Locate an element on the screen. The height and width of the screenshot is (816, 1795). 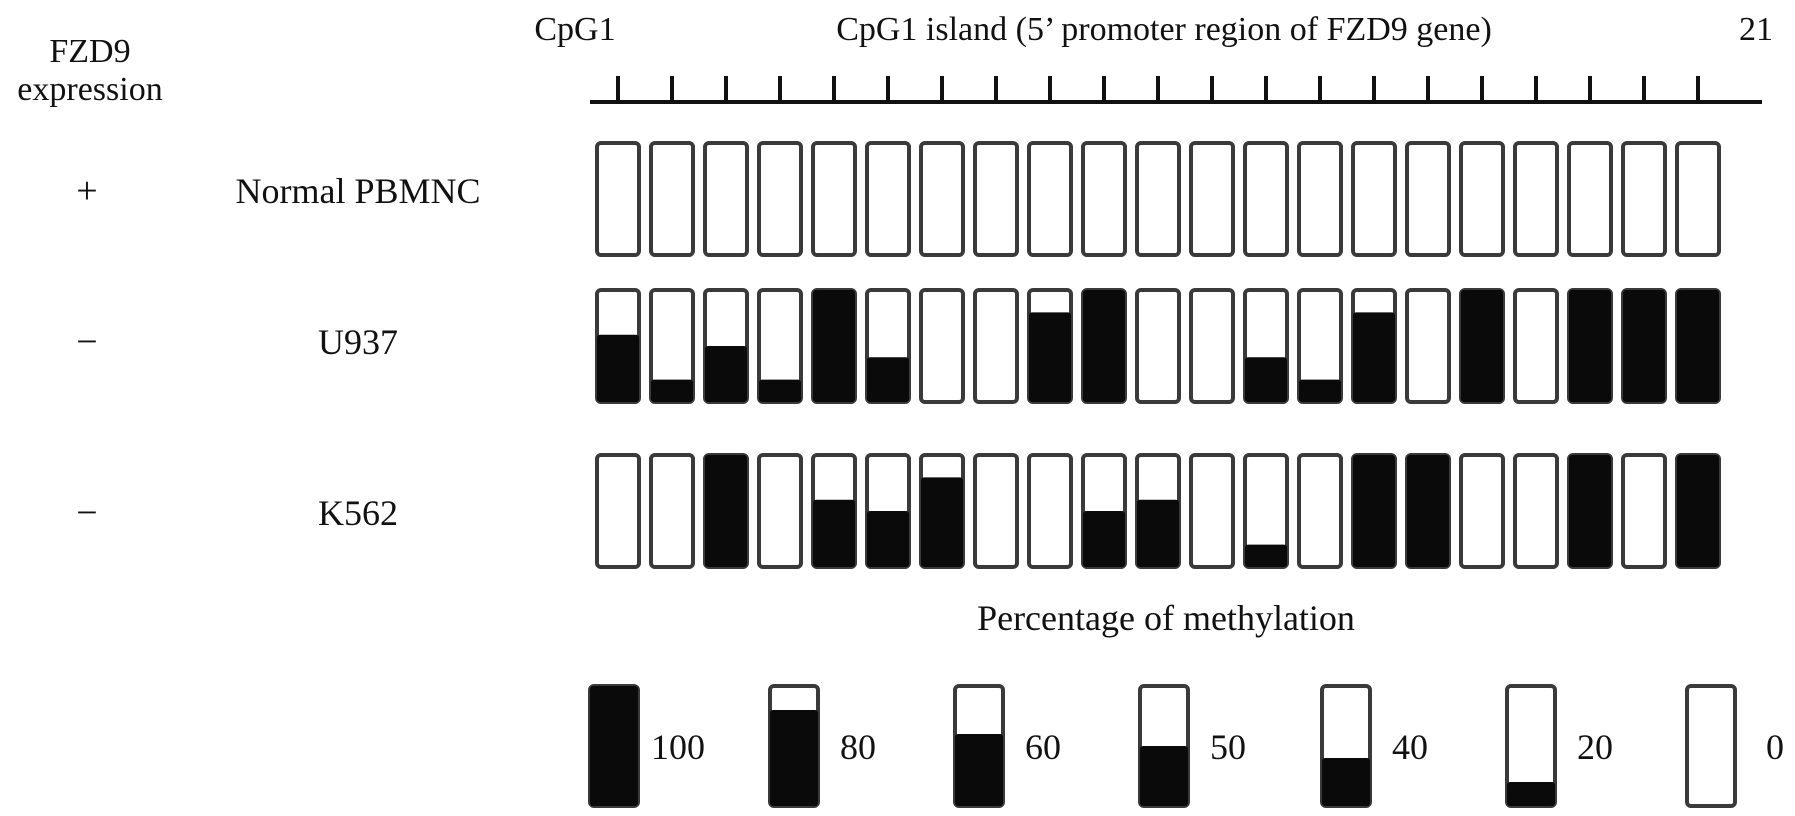
cpg-start-label: CpG1 is located at coordinates (574, 29).